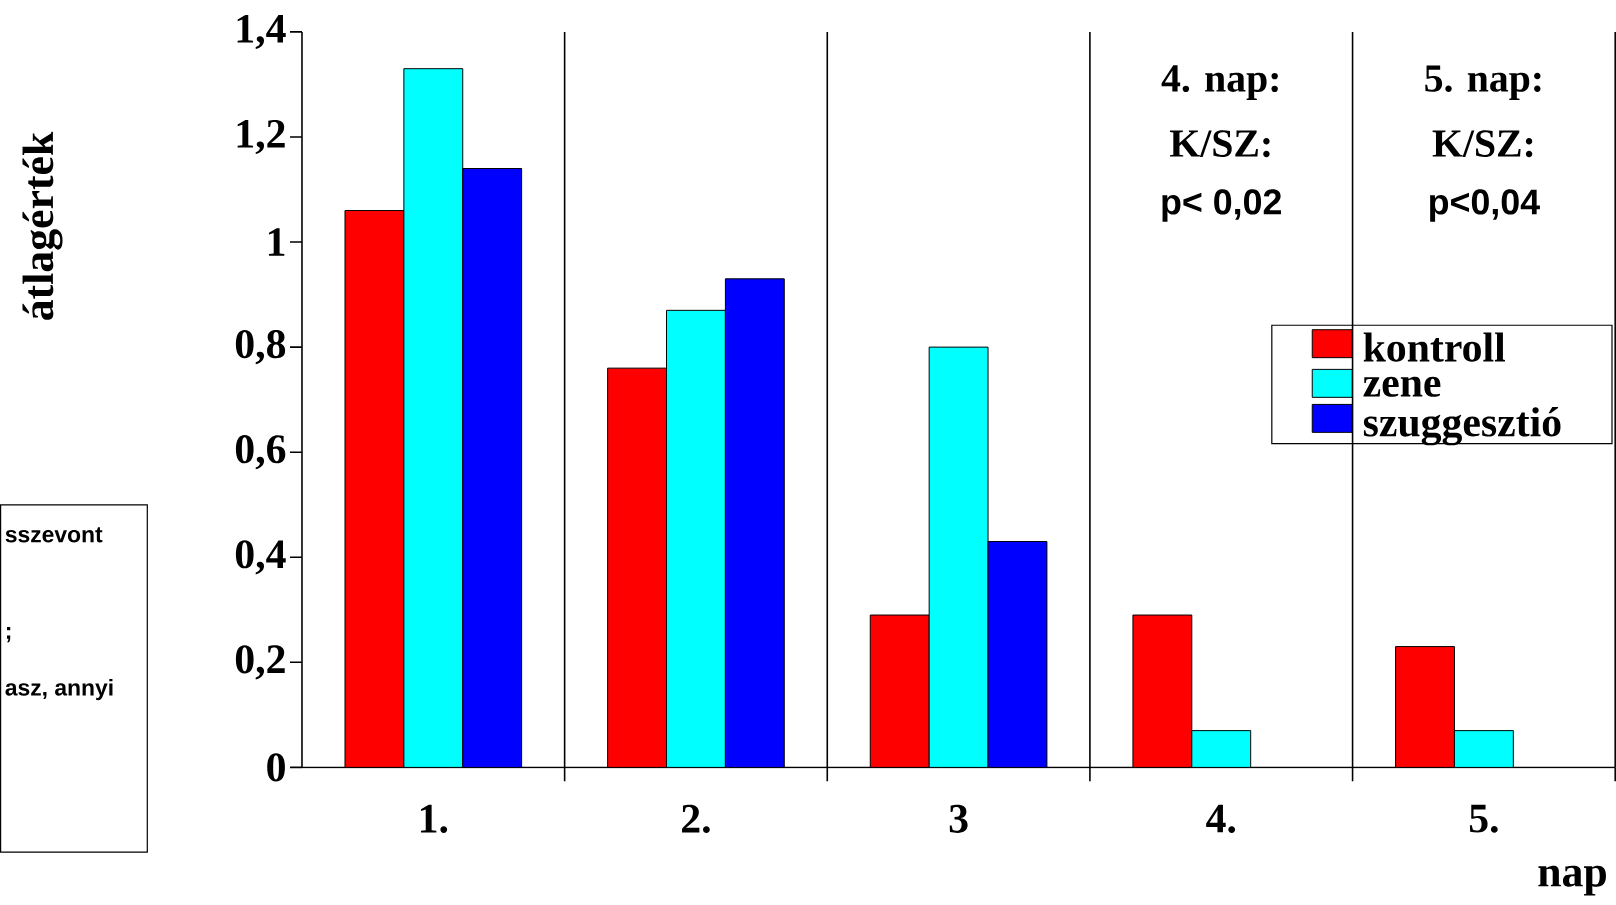  What do you see at coordinates (261, 136) in the screenshot?
I see `y-tick-label: 1,2` at bounding box center [261, 136].